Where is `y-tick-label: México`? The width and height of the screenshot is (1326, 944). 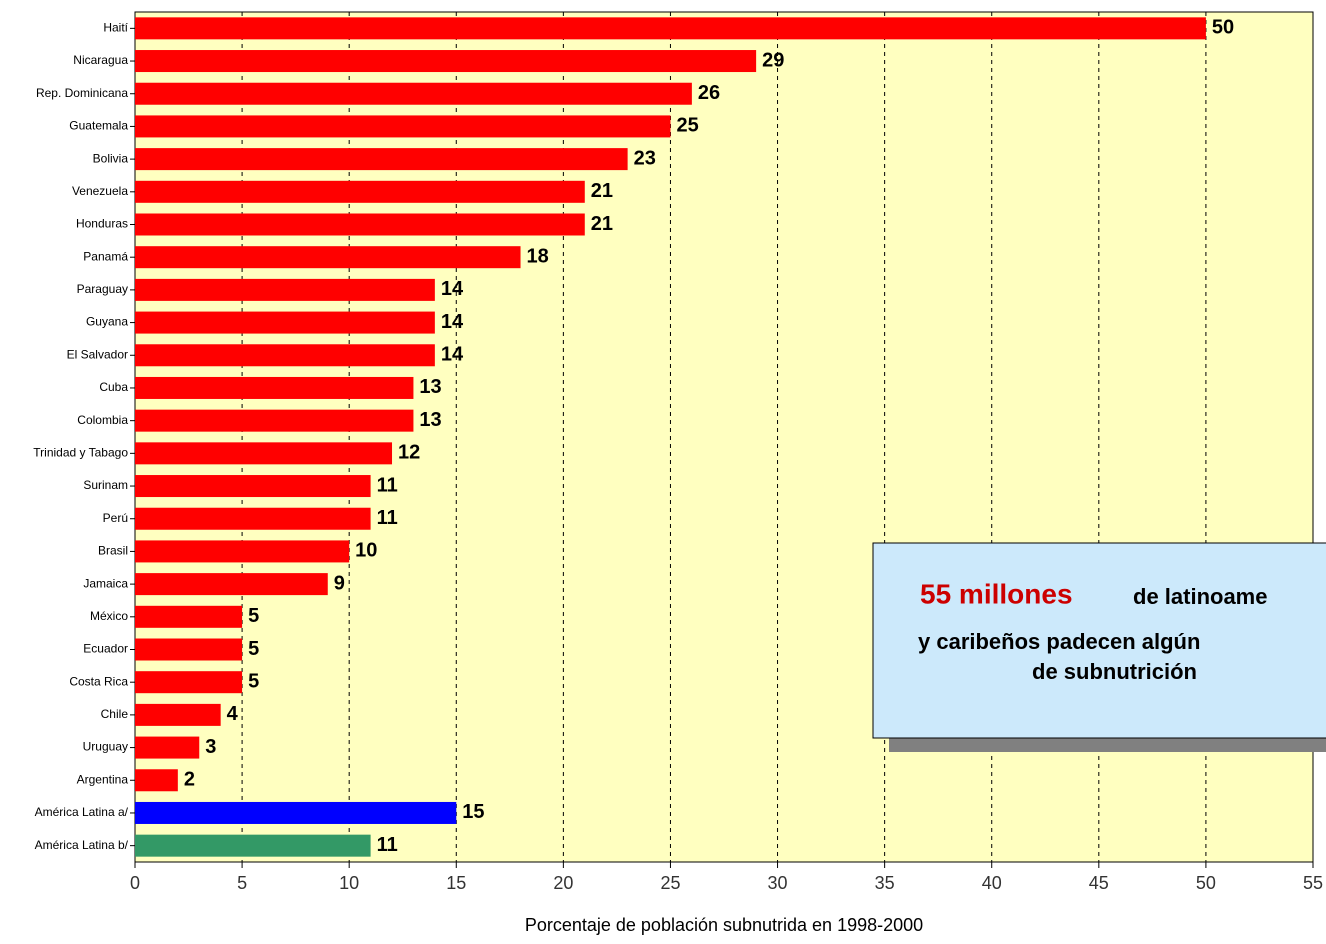 y-tick-label: México is located at coordinates (109, 616).